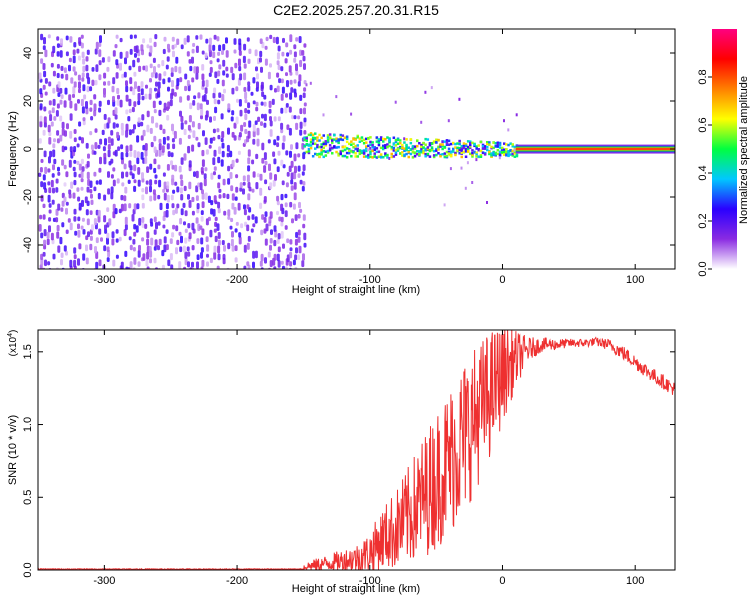 Image resolution: width=750 pixels, height=600 pixels. I want to click on y-tick-label: 20, so click(28, 101).